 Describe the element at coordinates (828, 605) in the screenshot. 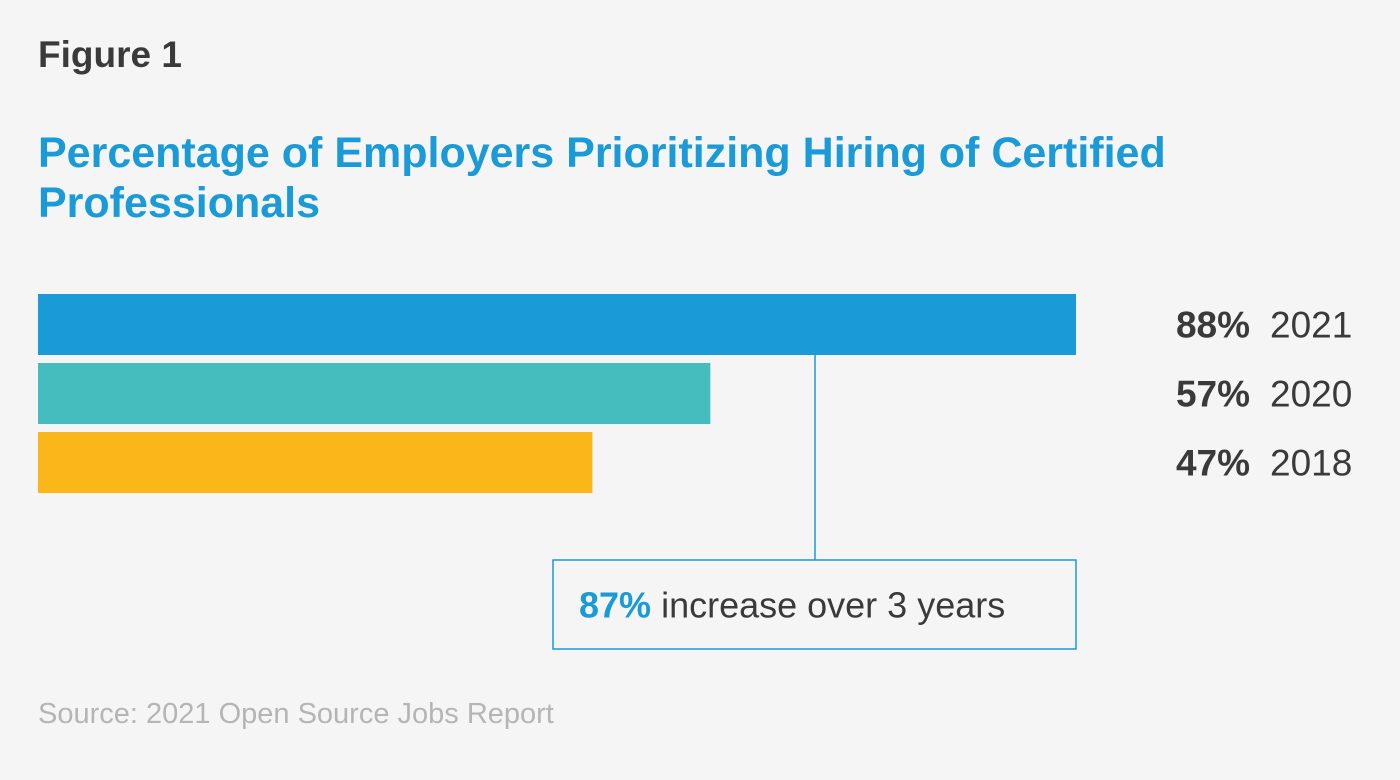

I see `annotation-description: increase over 3 years` at that location.